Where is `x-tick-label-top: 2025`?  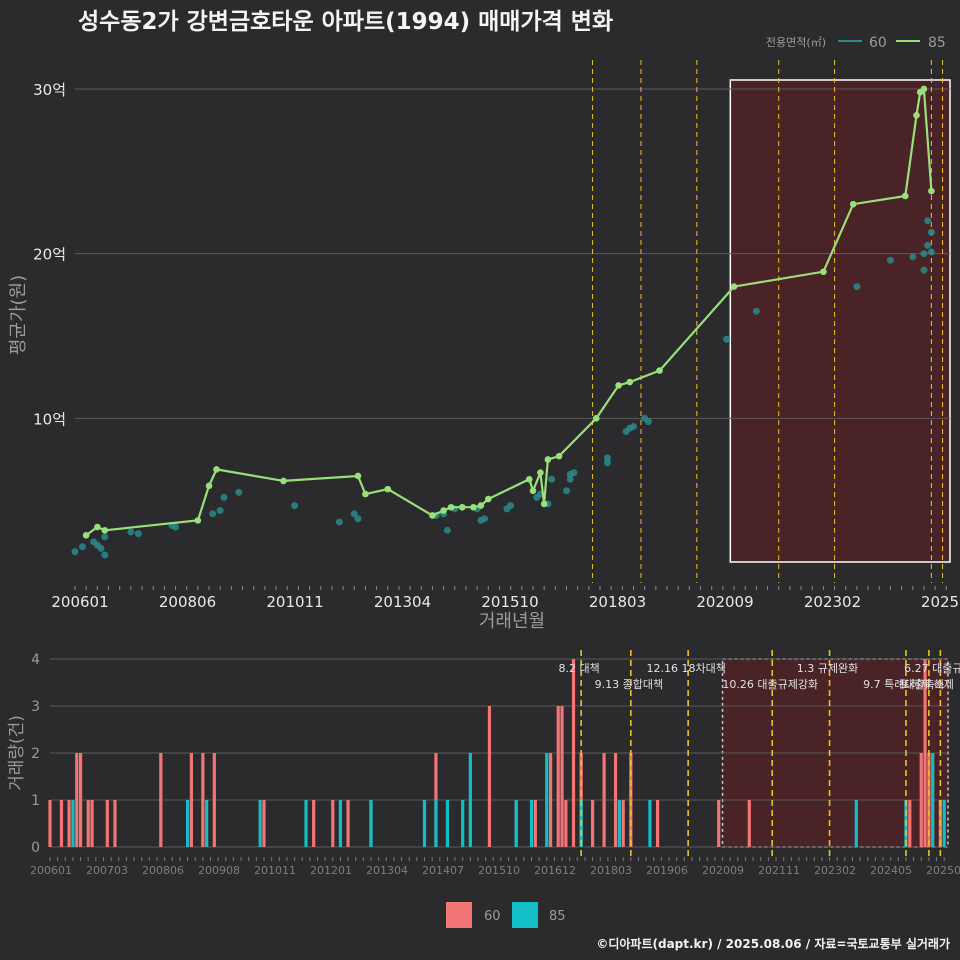
x-tick-label-top: 2025 is located at coordinates (940, 602).